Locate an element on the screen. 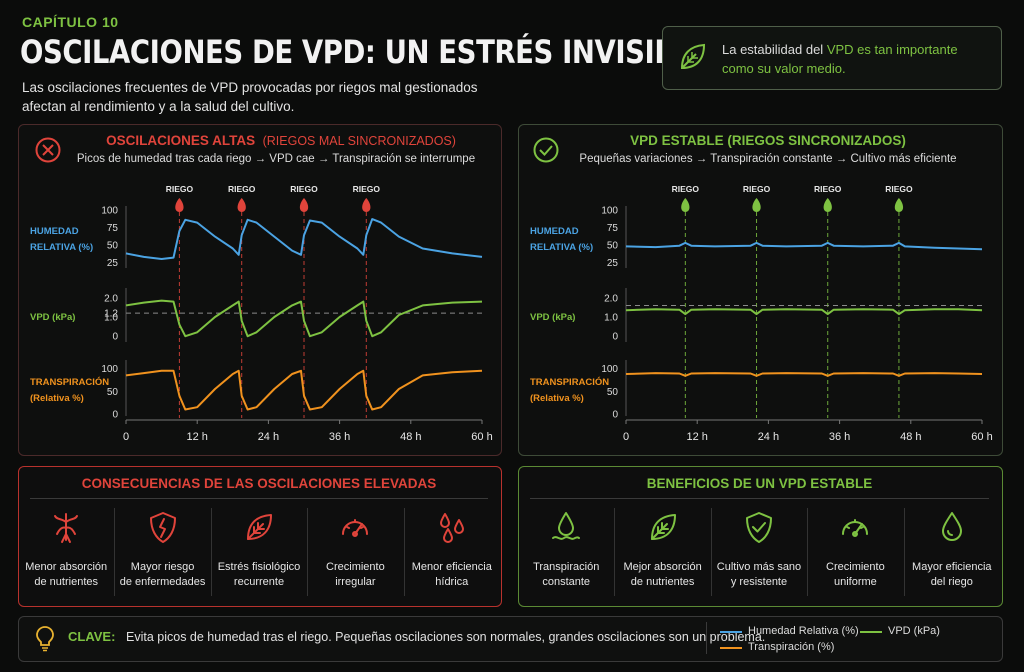  drop-wave-icon is located at coordinates (566, 526).